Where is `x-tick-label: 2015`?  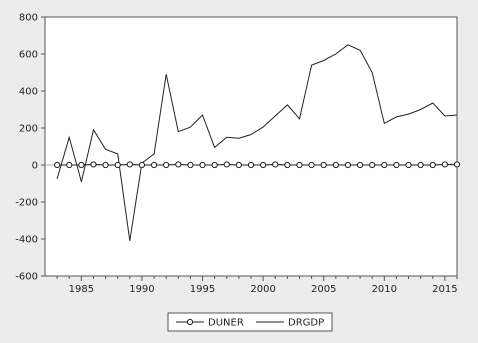 x-tick-label: 2015 is located at coordinates (444, 289).